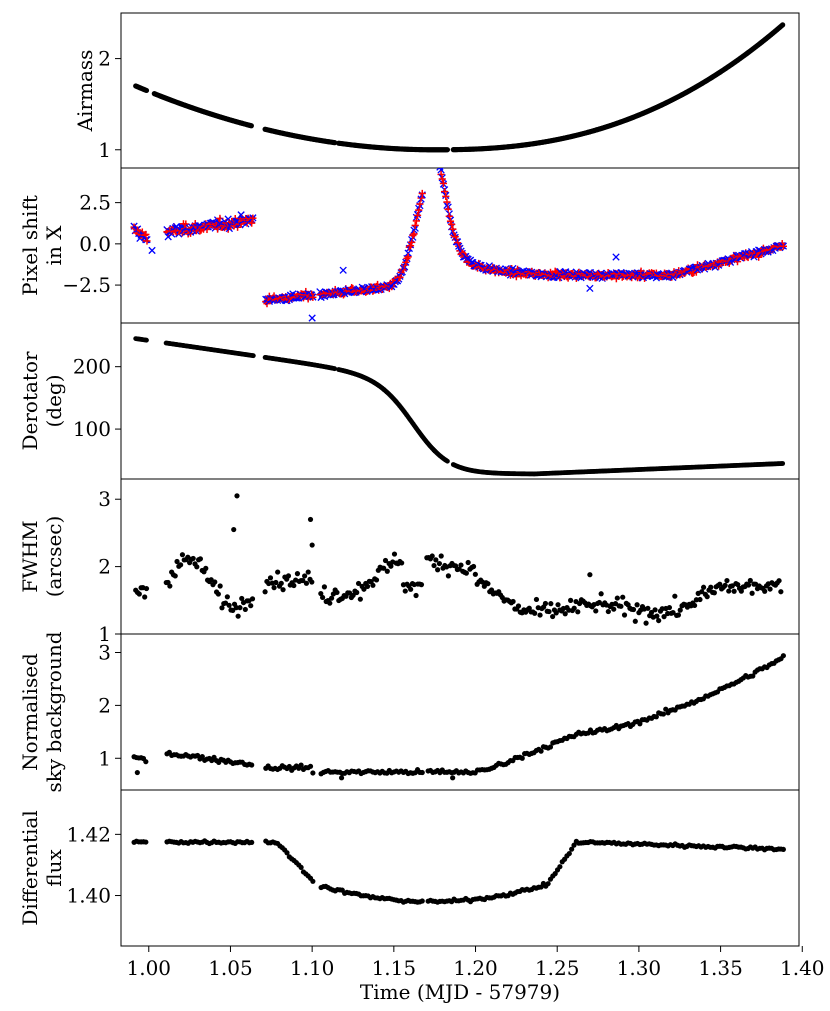 The width and height of the screenshot is (830, 1011). I want to click on y-axis-label: Pixel shift, so click(30, 245).